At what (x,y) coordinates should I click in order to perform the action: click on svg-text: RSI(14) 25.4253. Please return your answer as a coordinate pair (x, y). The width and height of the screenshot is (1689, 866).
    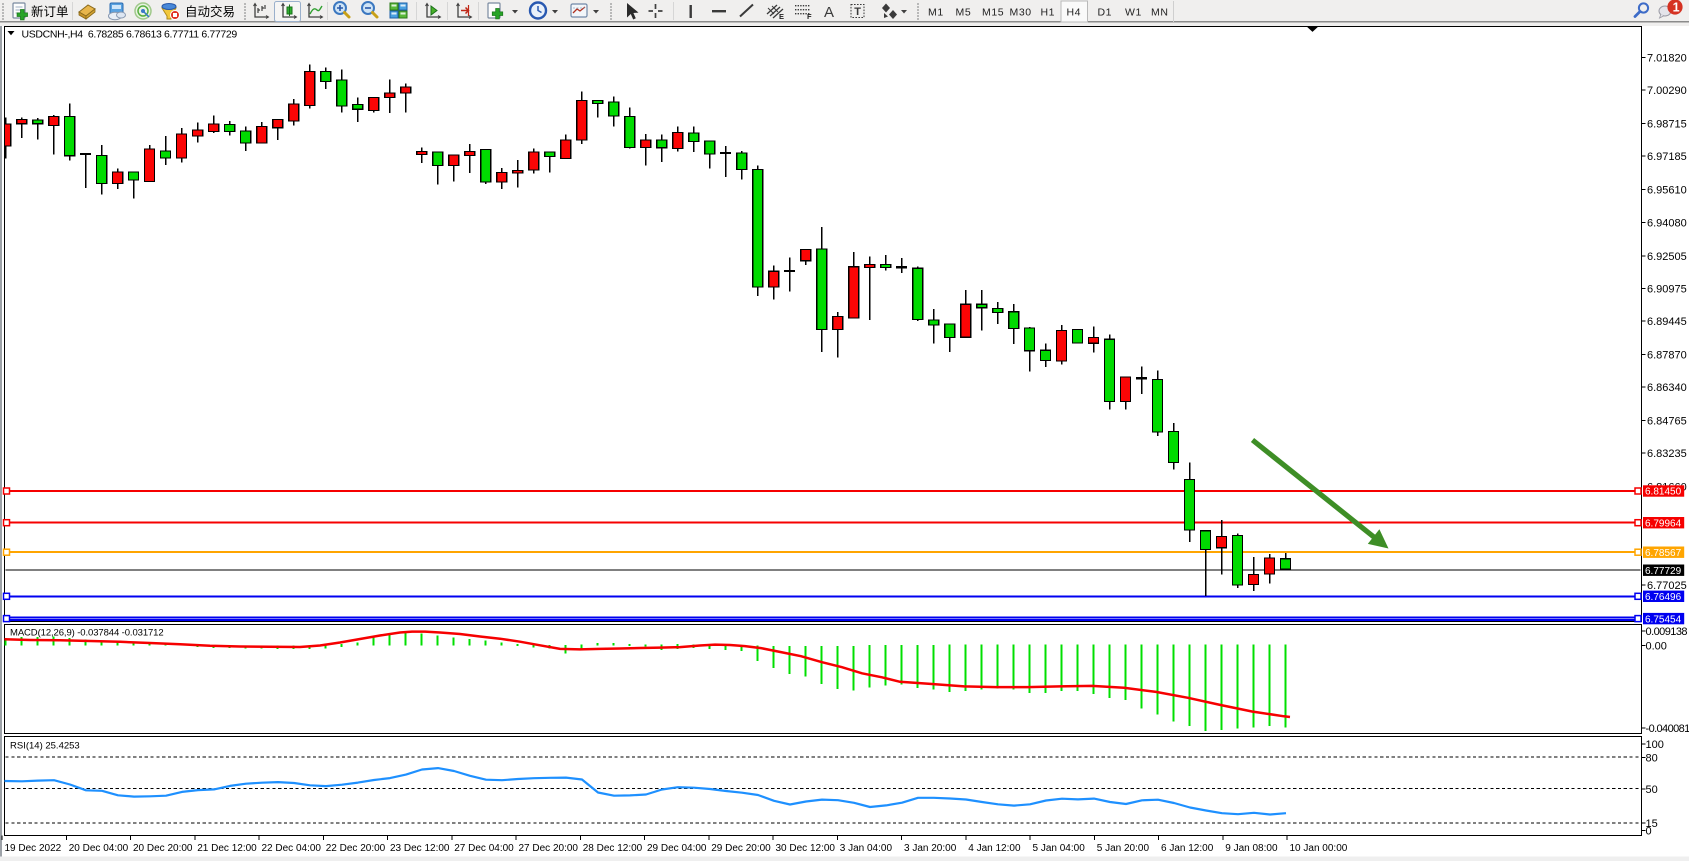
    Looking at the image, I should click on (45, 746).